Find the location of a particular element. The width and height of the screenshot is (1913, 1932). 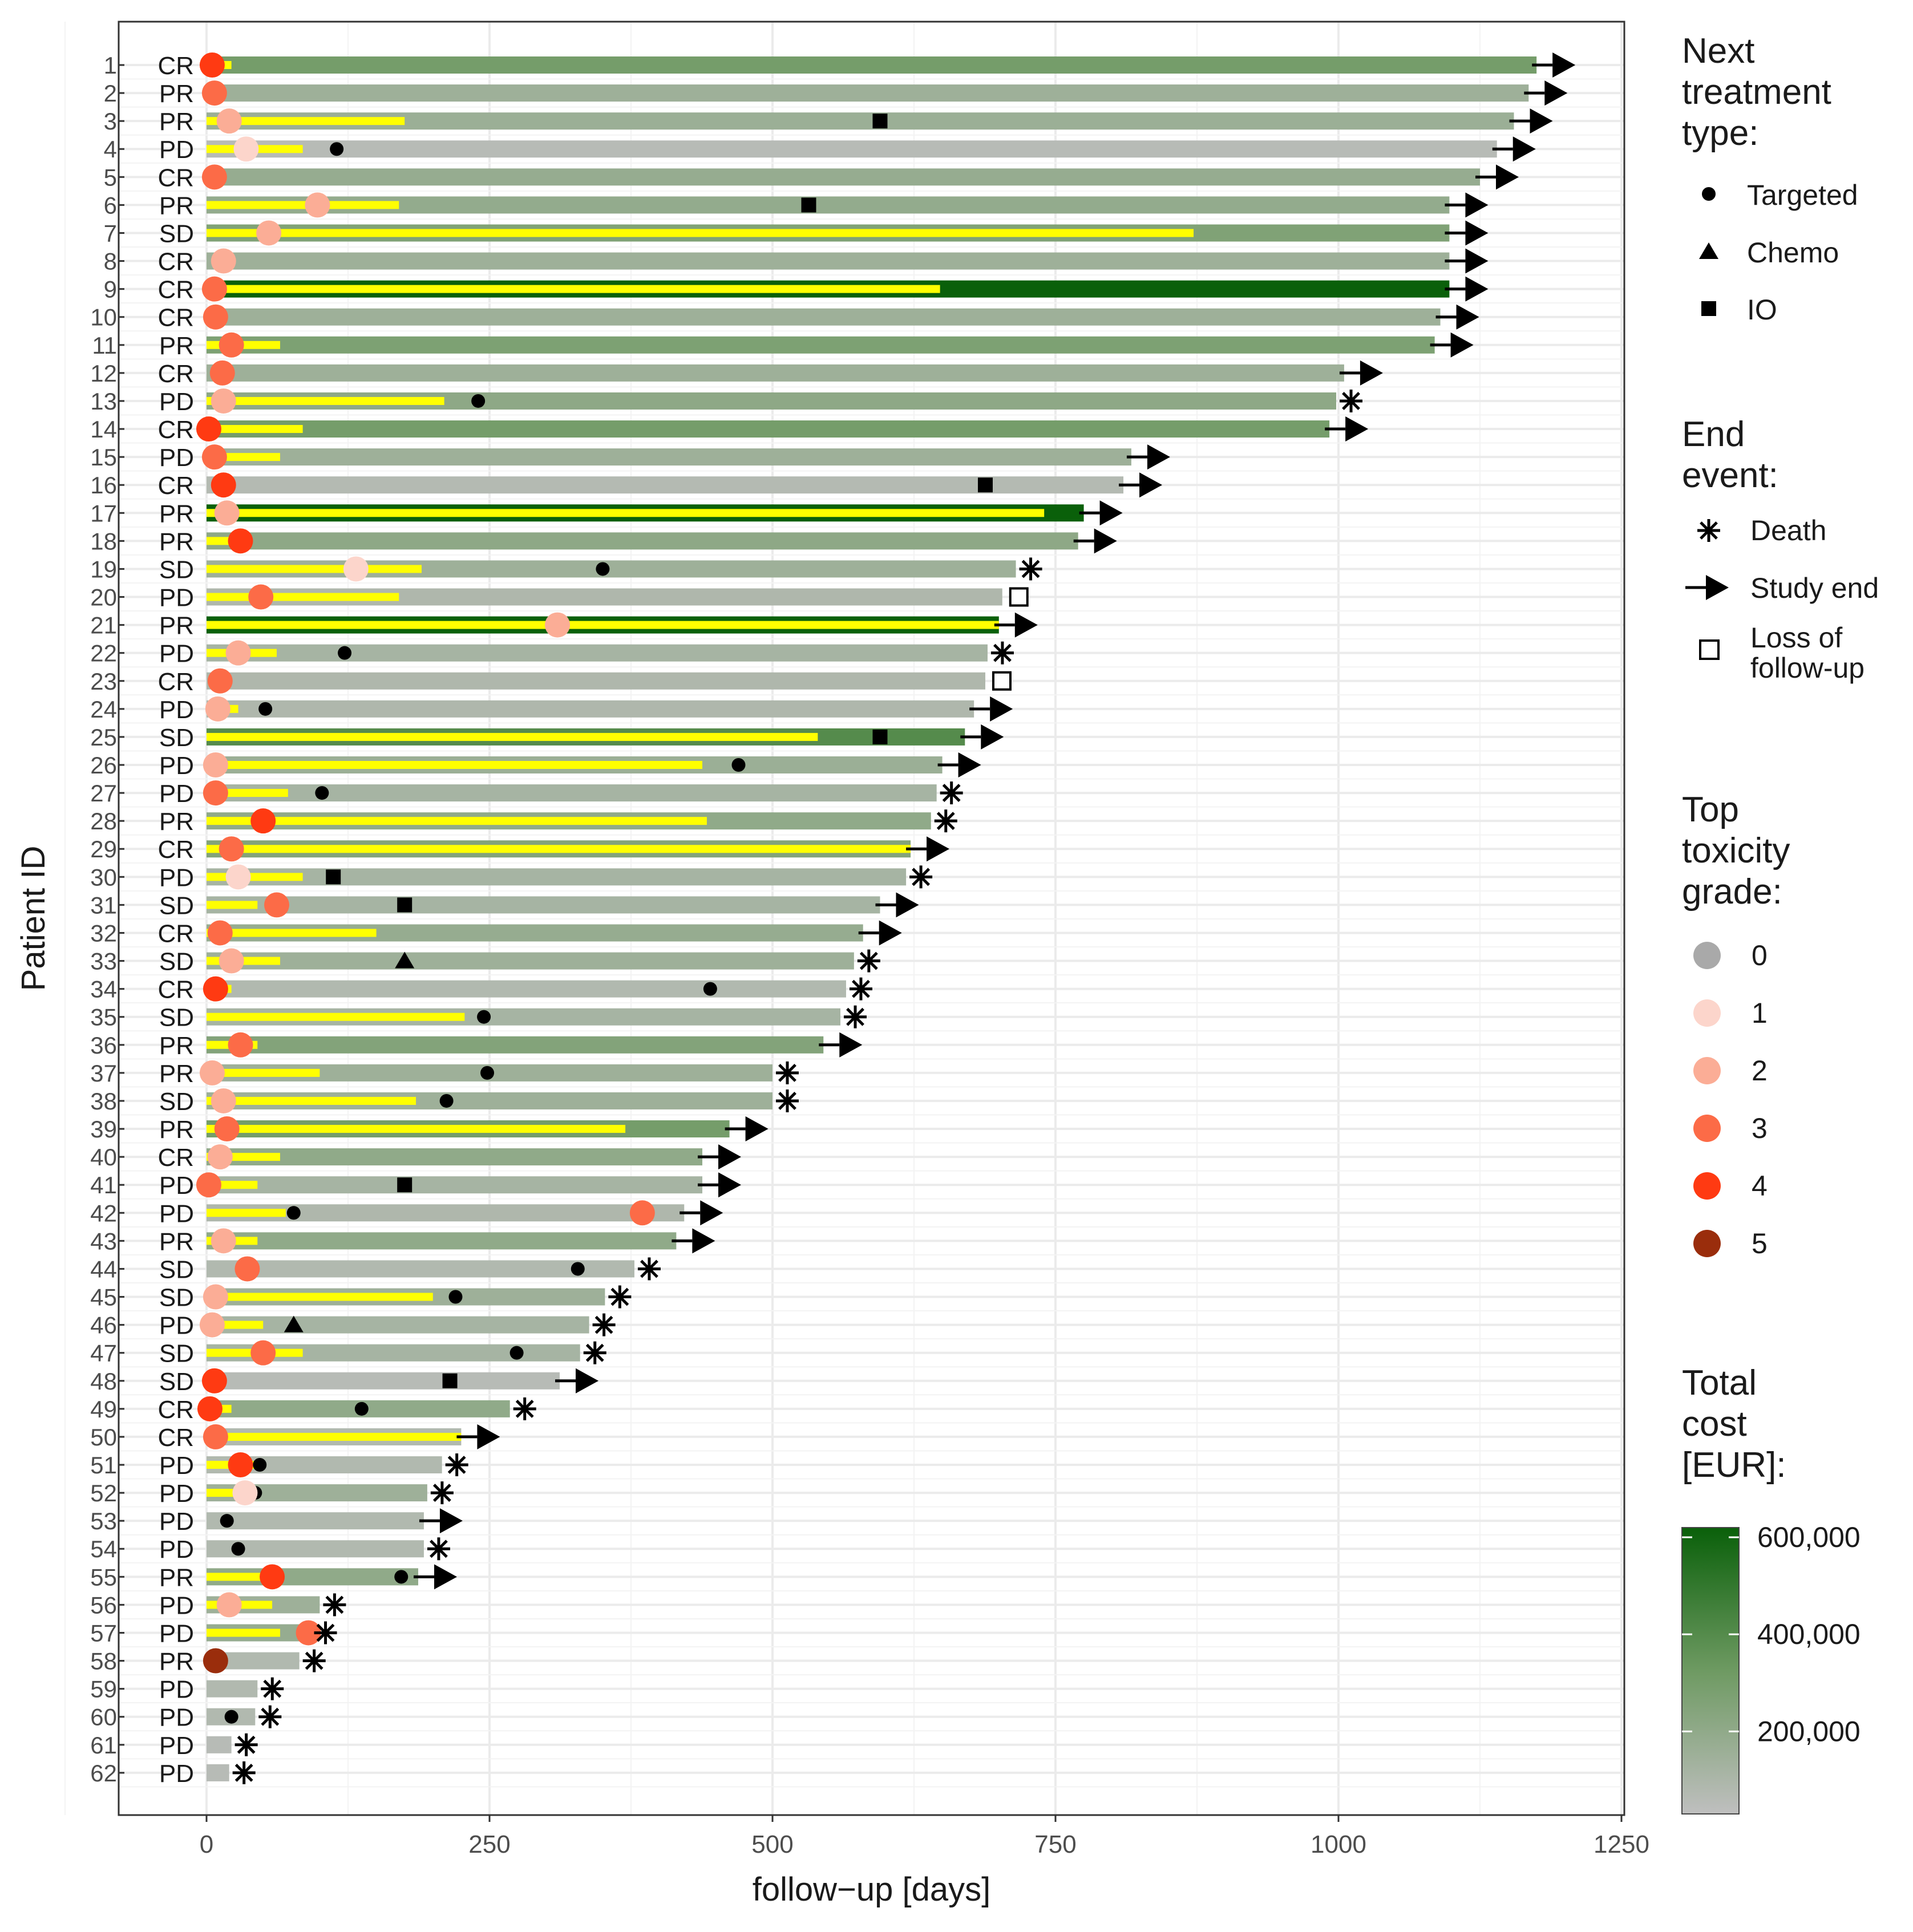

legend-cost-colorbar is located at coordinates (1710, 1671).